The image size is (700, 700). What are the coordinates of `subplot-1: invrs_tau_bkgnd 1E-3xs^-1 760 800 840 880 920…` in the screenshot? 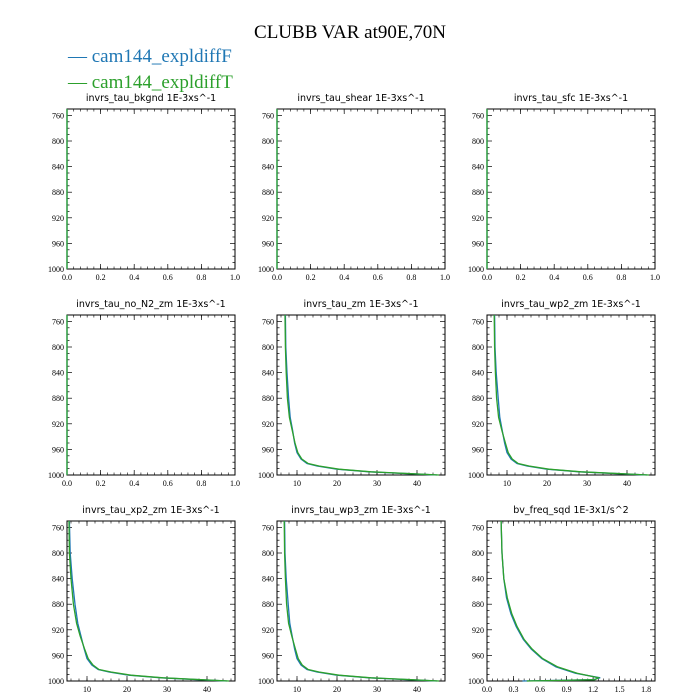 It's located at (144, 187).